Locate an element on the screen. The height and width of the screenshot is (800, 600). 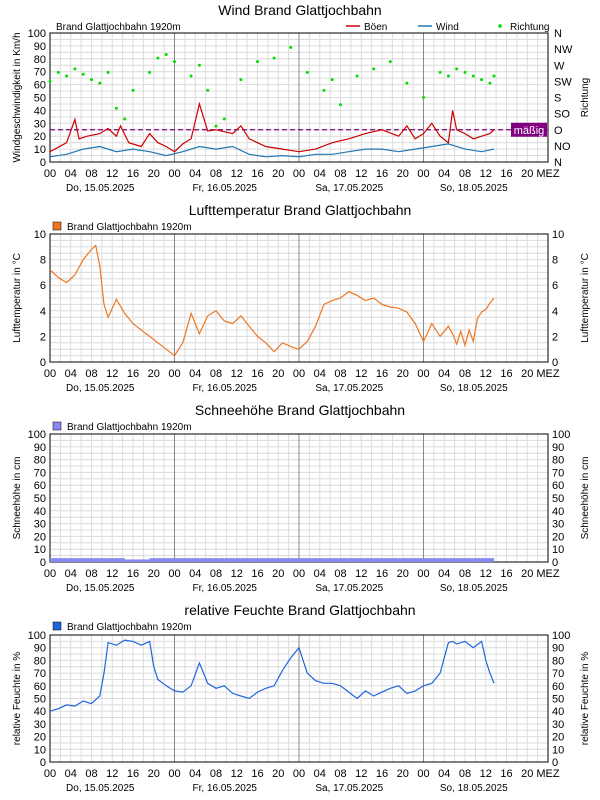
y-tick-label: 0 is located at coordinates (43, 363).